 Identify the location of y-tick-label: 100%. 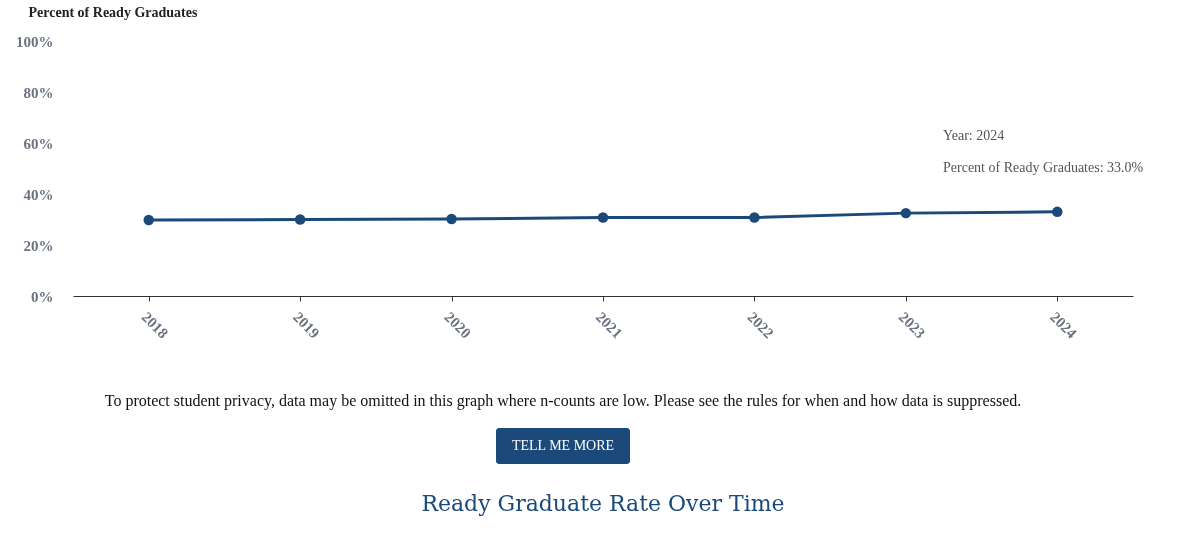
(35, 41).